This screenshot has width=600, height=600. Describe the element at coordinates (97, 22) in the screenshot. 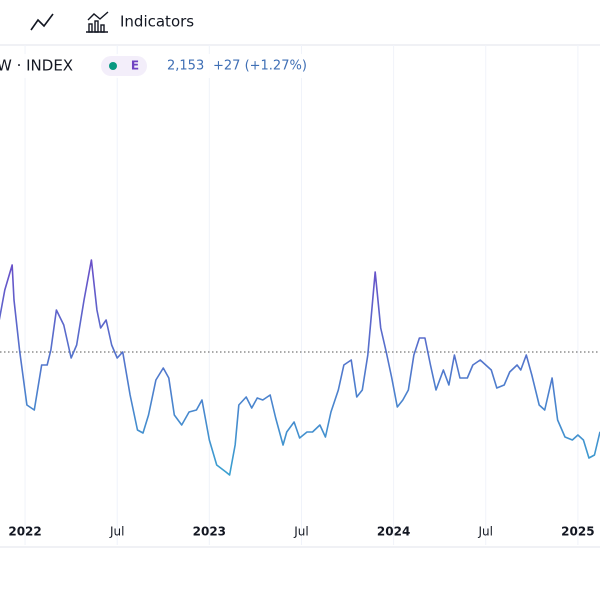

I see `indicators-icon` at that location.